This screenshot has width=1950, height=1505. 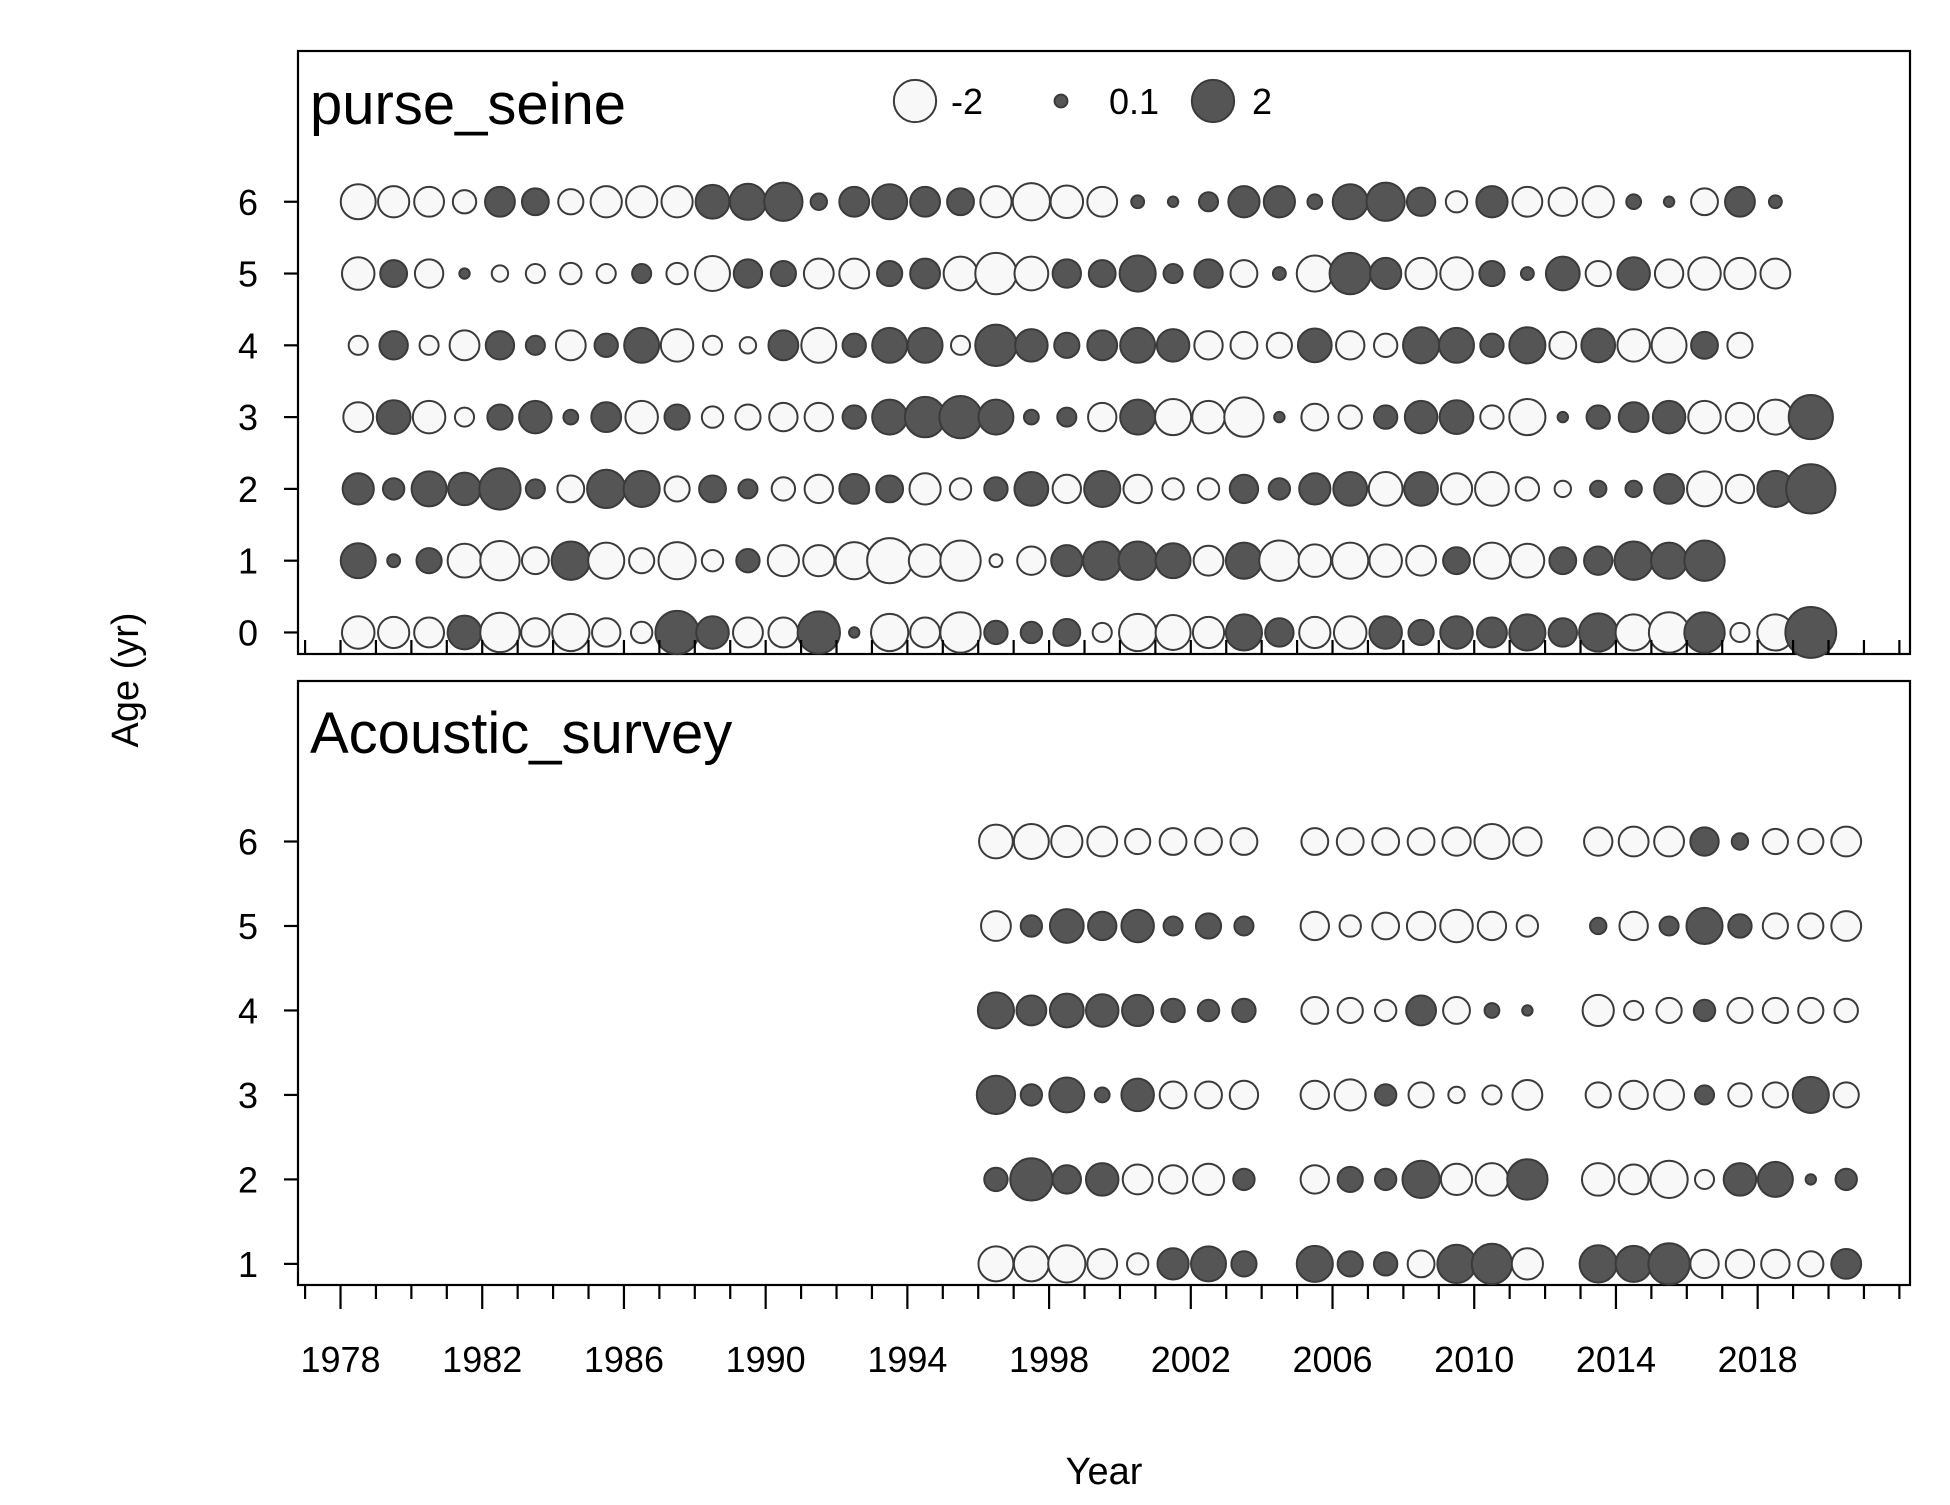 What do you see at coordinates (1102, 1297) in the screenshot?
I see `x-axis-ticks` at bounding box center [1102, 1297].